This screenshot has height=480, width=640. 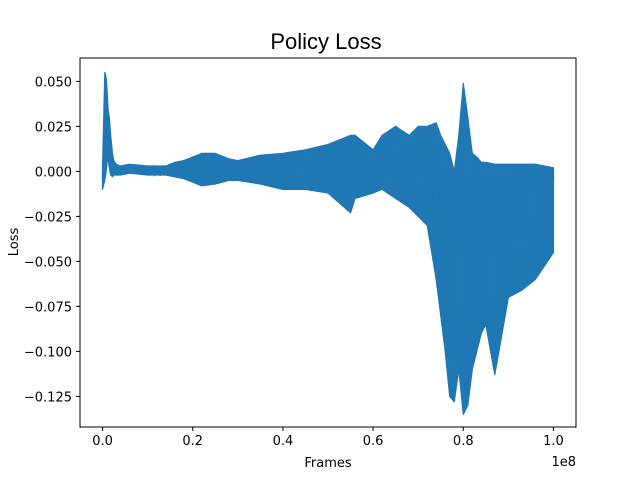 I want to click on y-tick-label: −0.100, so click(x=48, y=352).